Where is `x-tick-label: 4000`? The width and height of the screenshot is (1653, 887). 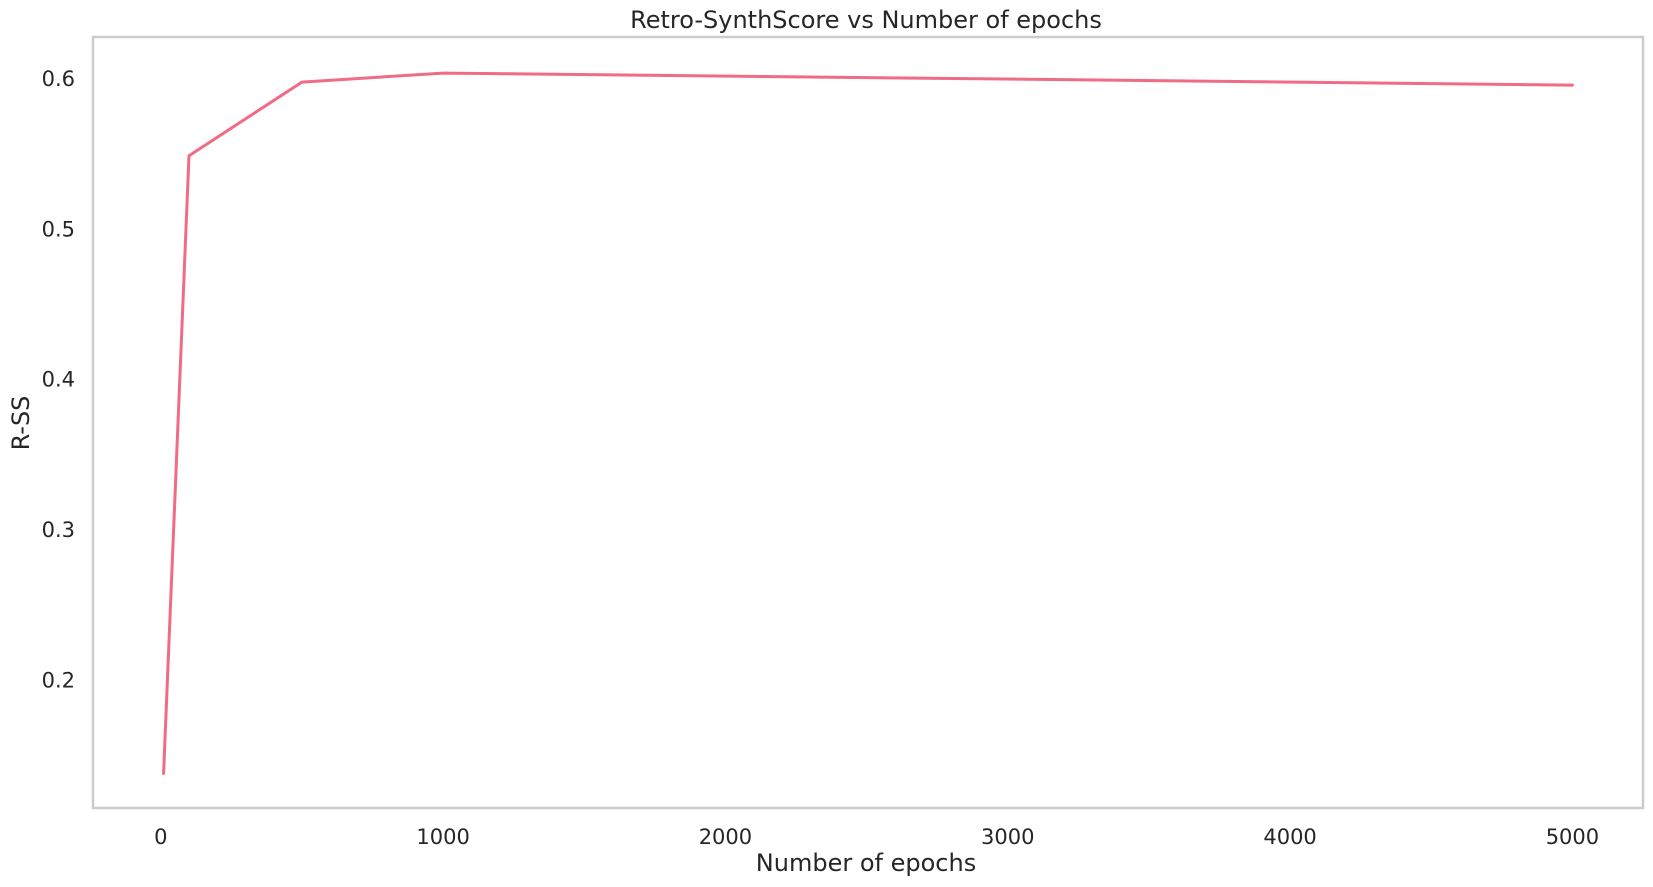
x-tick-label: 4000 is located at coordinates (1289, 837).